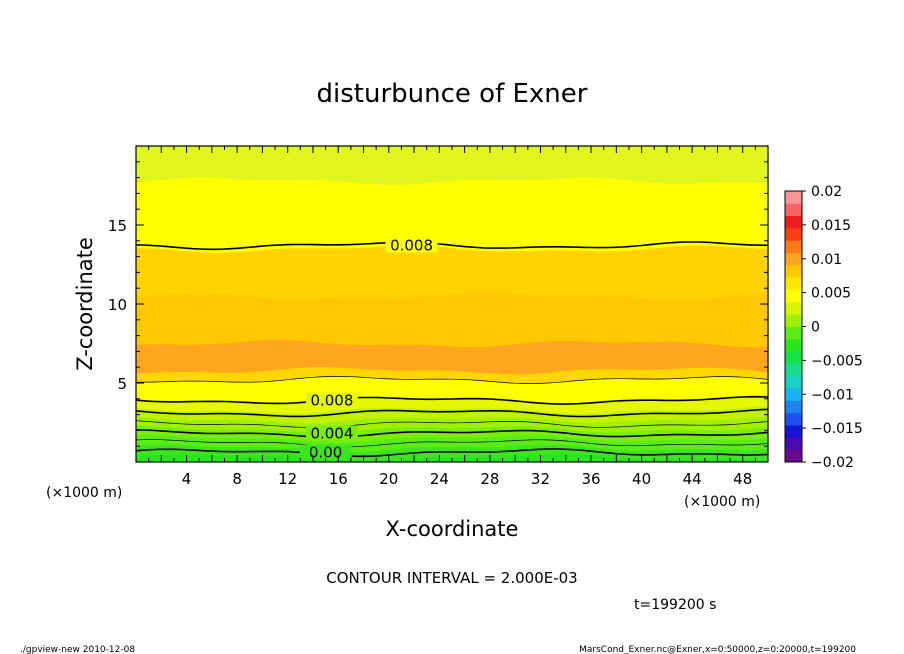  I want to click on contour-label-0: 0.008, so click(411, 246).